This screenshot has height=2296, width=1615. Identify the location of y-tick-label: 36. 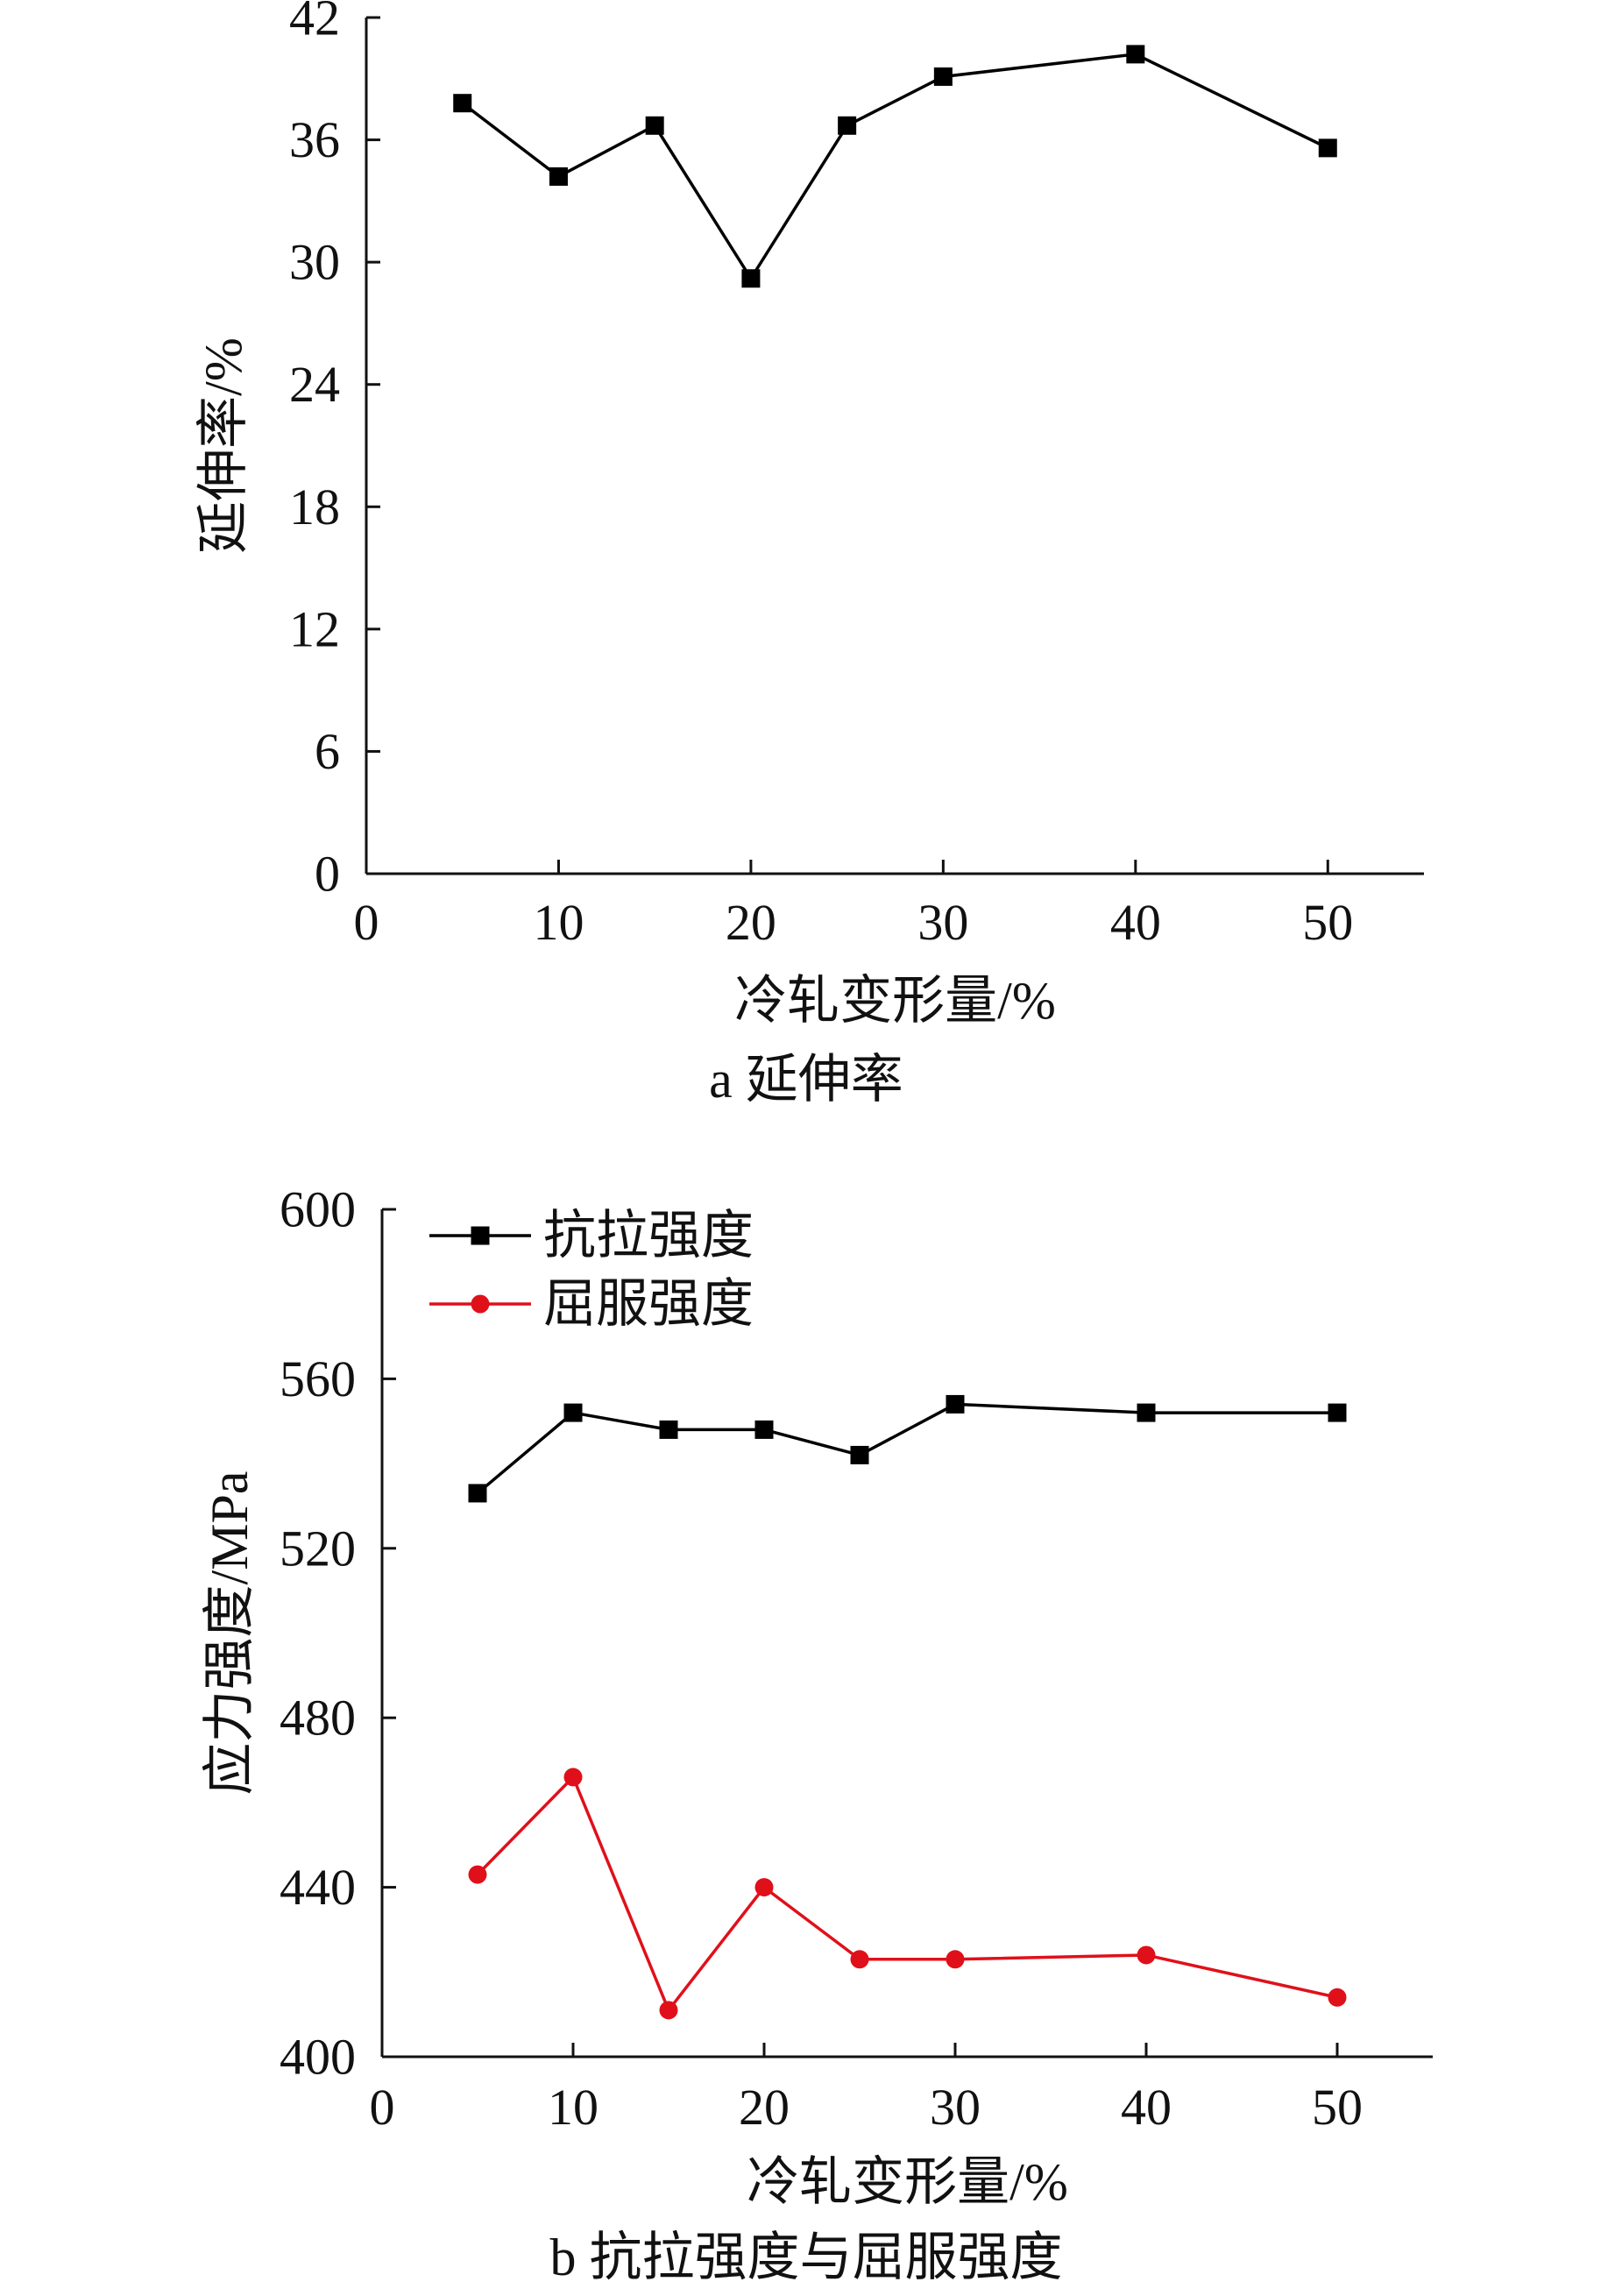
(314, 139).